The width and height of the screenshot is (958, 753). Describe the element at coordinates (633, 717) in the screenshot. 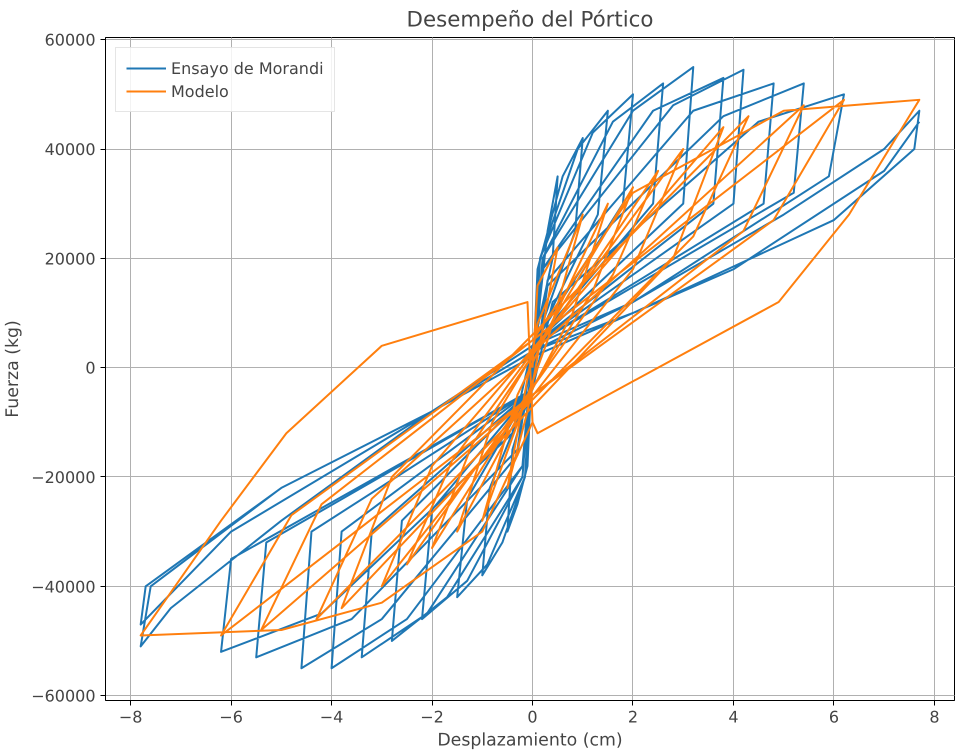

I see `x-tick-label: 2` at that location.